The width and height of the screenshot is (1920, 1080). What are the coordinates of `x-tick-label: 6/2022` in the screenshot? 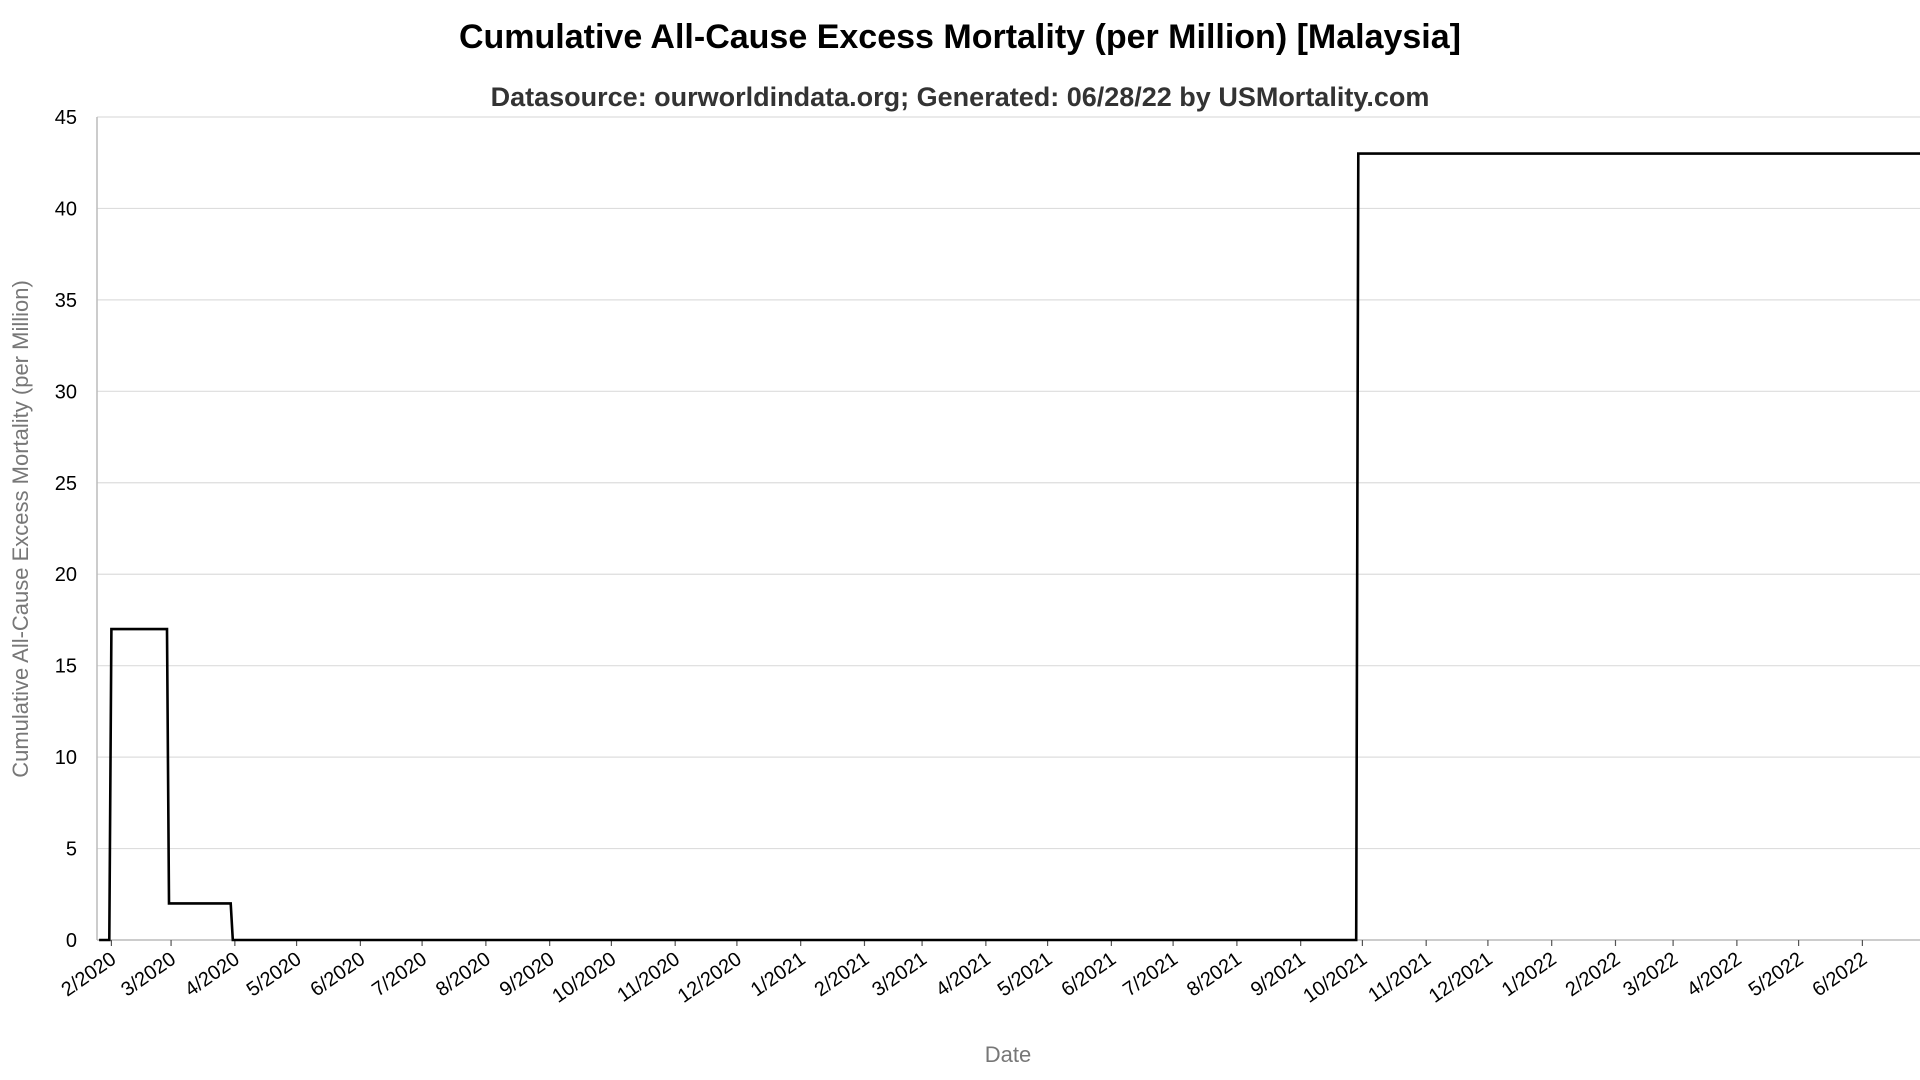 It's located at (1840, 974).